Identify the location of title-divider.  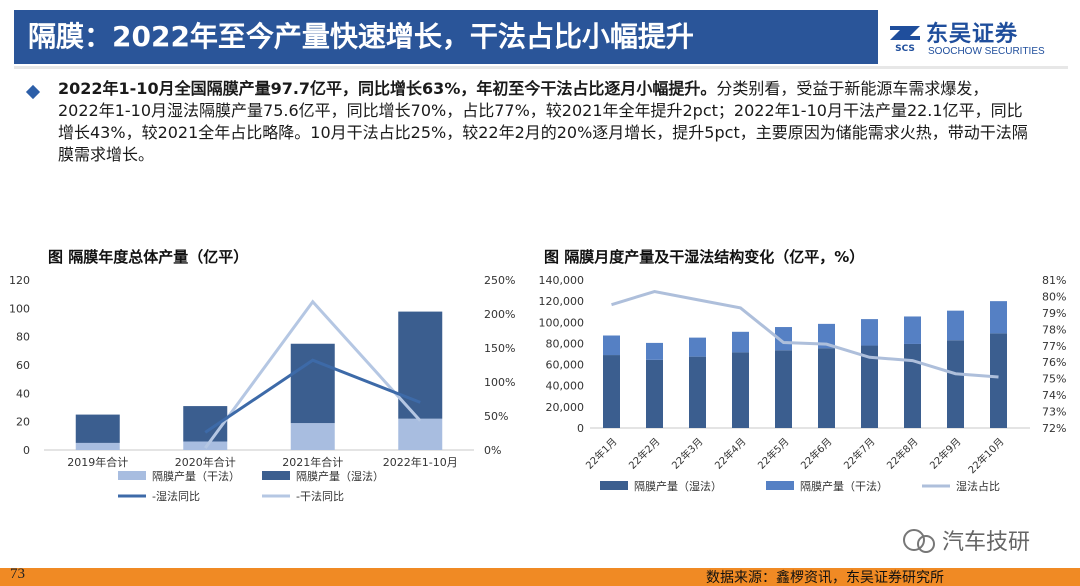
(541, 67).